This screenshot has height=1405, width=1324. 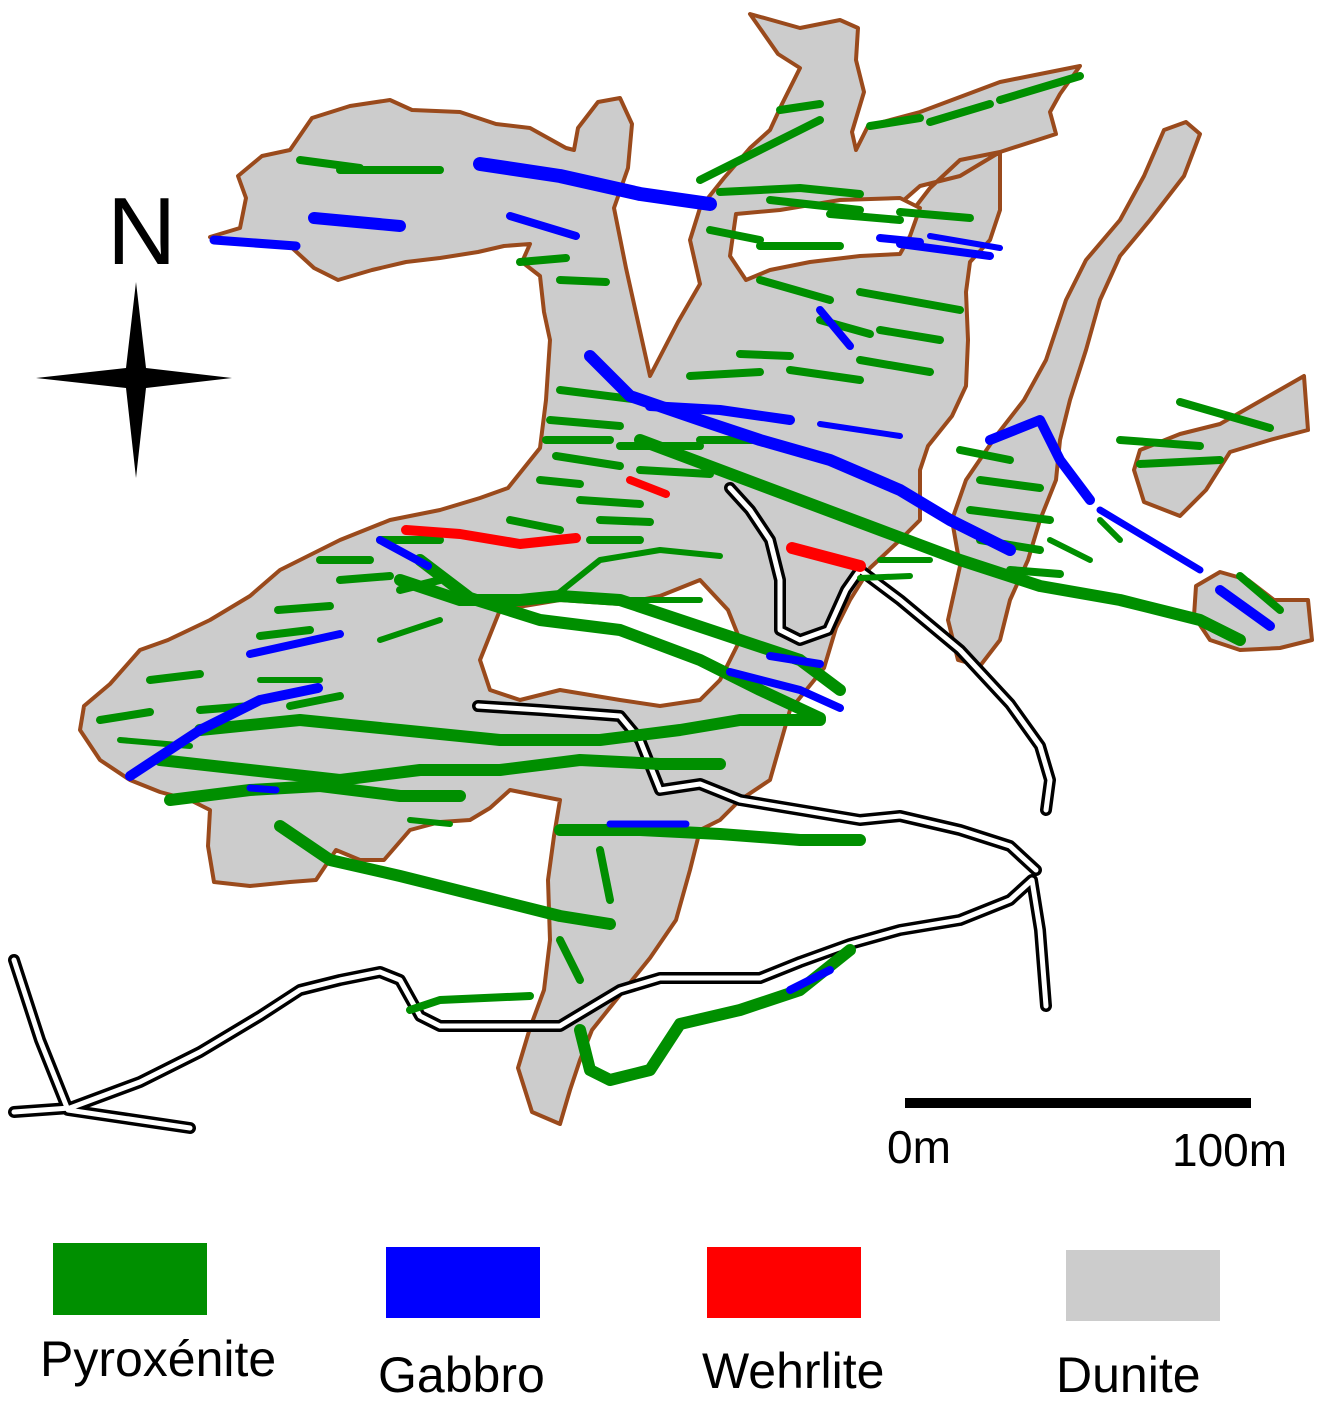 What do you see at coordinates (1221, 446) in the screenshot?
I see `dunite-far-east` at bounding box center [1221, 446].